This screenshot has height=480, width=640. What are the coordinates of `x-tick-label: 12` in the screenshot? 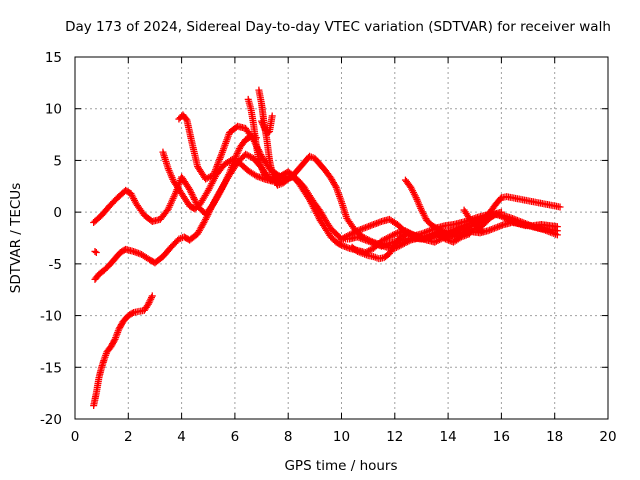 It's located at (394, 437).